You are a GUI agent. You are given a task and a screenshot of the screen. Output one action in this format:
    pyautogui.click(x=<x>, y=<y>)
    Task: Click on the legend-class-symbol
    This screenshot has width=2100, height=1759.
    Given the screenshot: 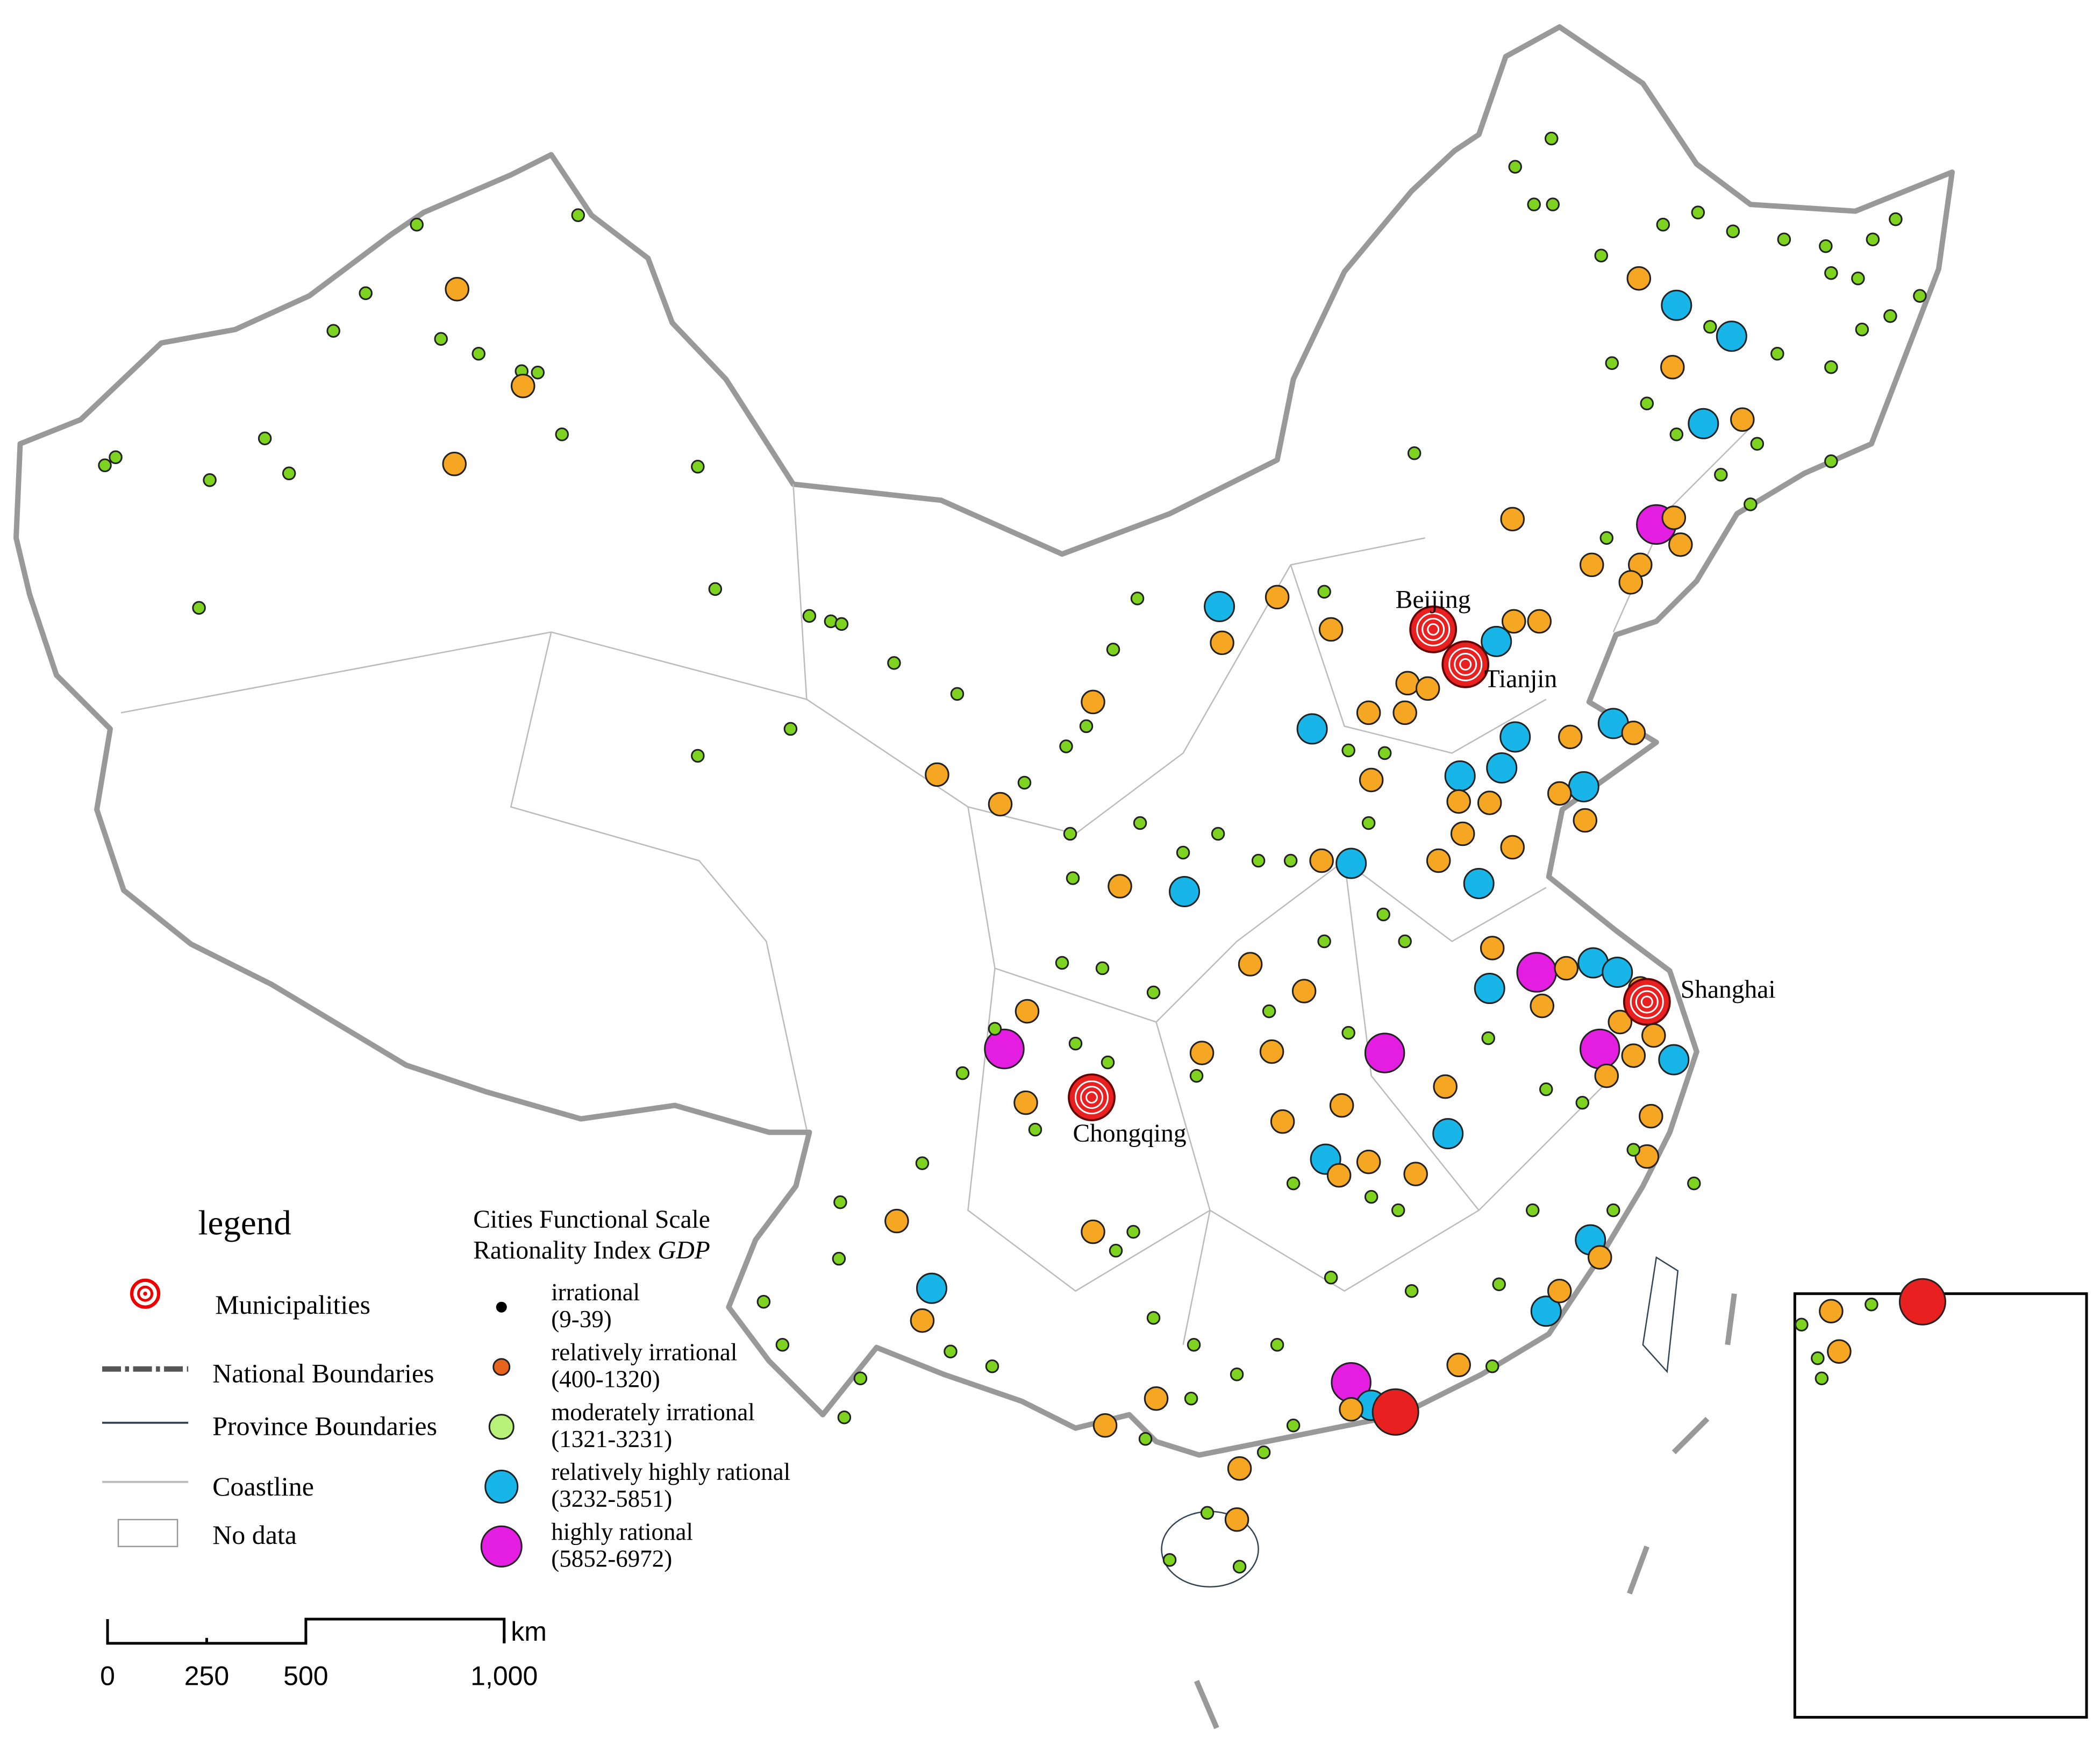 What is the action you would take?
    pyautogui.click(x=501, y=1546)
    